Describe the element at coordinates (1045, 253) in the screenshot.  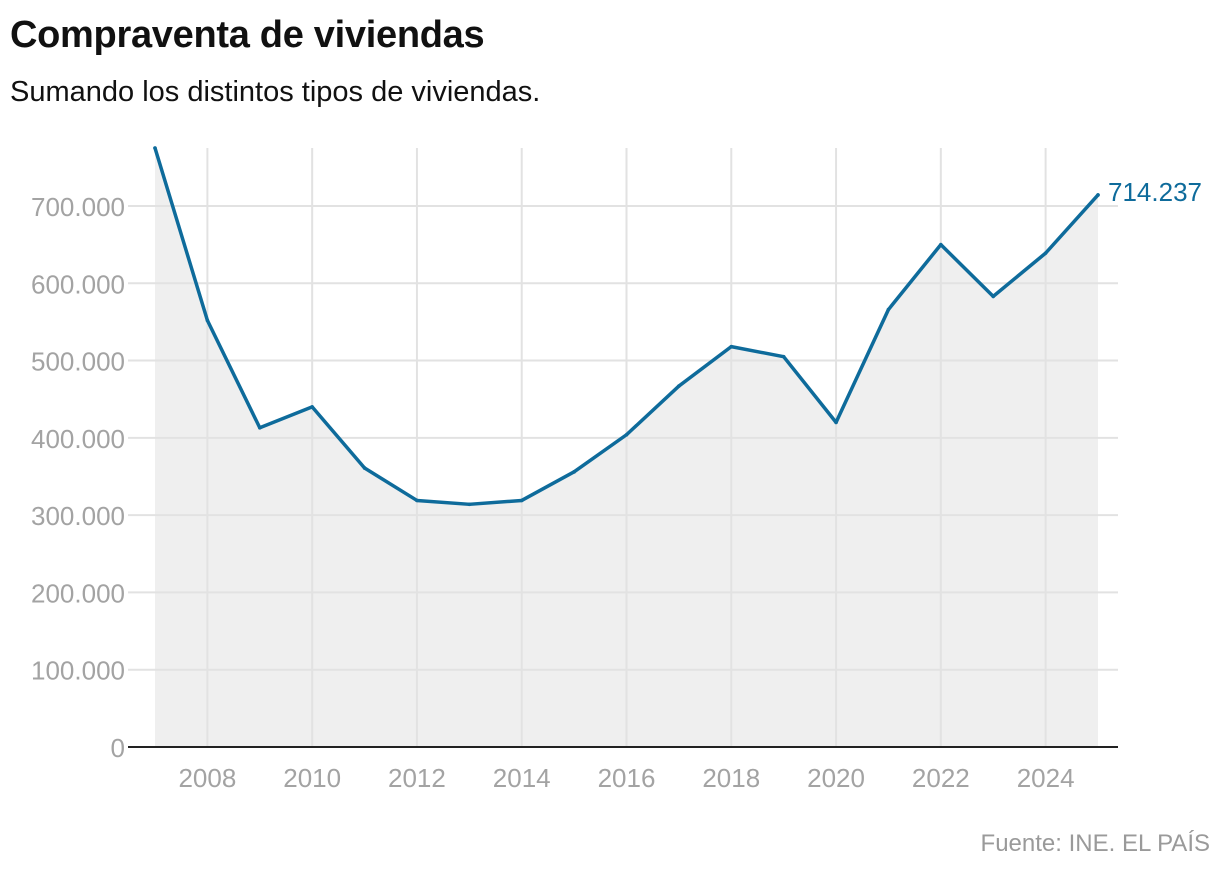
I see `data-point-2024` at that location.